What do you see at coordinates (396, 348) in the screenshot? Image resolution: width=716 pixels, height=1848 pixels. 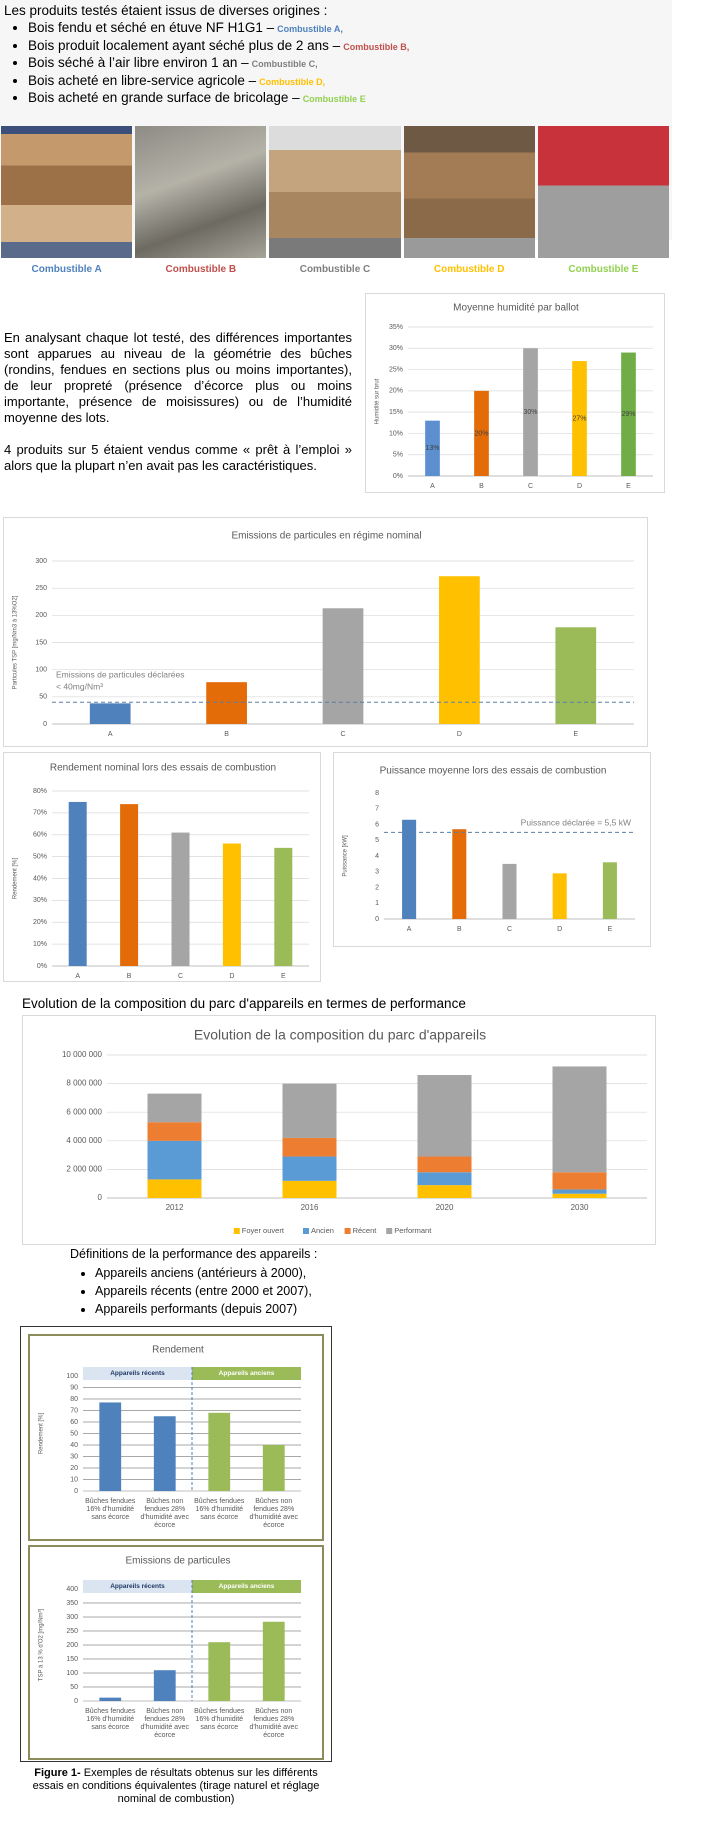 I see `y-tick-label: 30%` at bounding box center [396, 348].